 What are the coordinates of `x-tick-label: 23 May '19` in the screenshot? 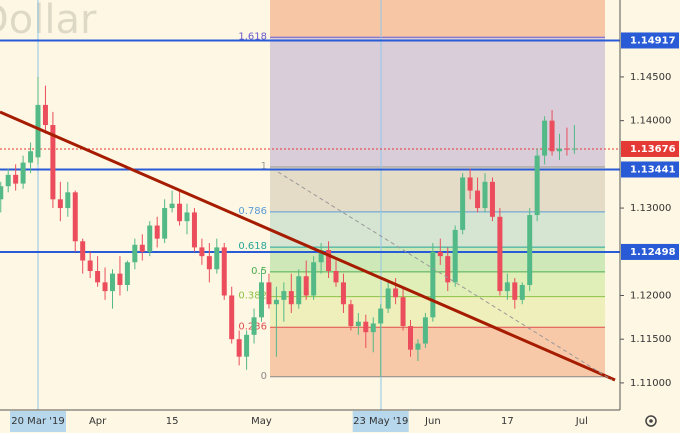 It's located at (380, 421).